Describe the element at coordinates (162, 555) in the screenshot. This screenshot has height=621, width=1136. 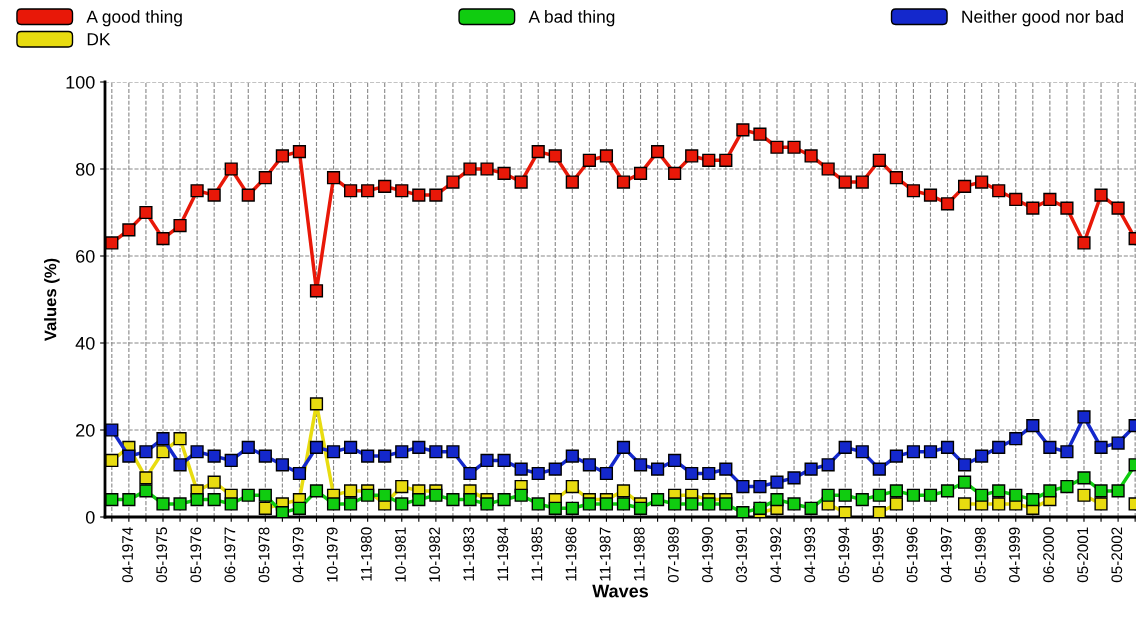
I see `x-tick-label: 05-1975` at that location.